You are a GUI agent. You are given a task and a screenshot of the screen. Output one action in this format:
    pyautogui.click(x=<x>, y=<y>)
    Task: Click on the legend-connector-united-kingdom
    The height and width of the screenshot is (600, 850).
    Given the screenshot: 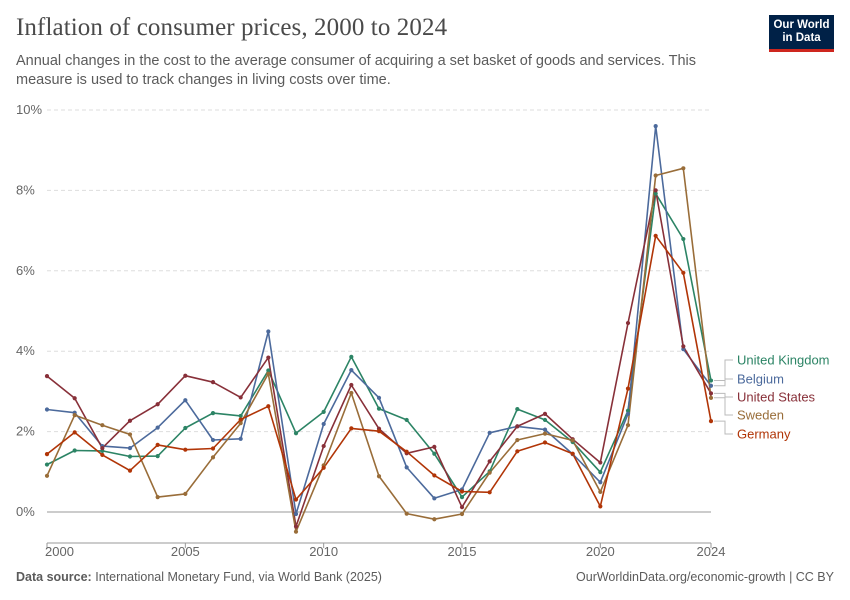 What is the action you would take?
    pyautogui.click(x=723, y=370)
    